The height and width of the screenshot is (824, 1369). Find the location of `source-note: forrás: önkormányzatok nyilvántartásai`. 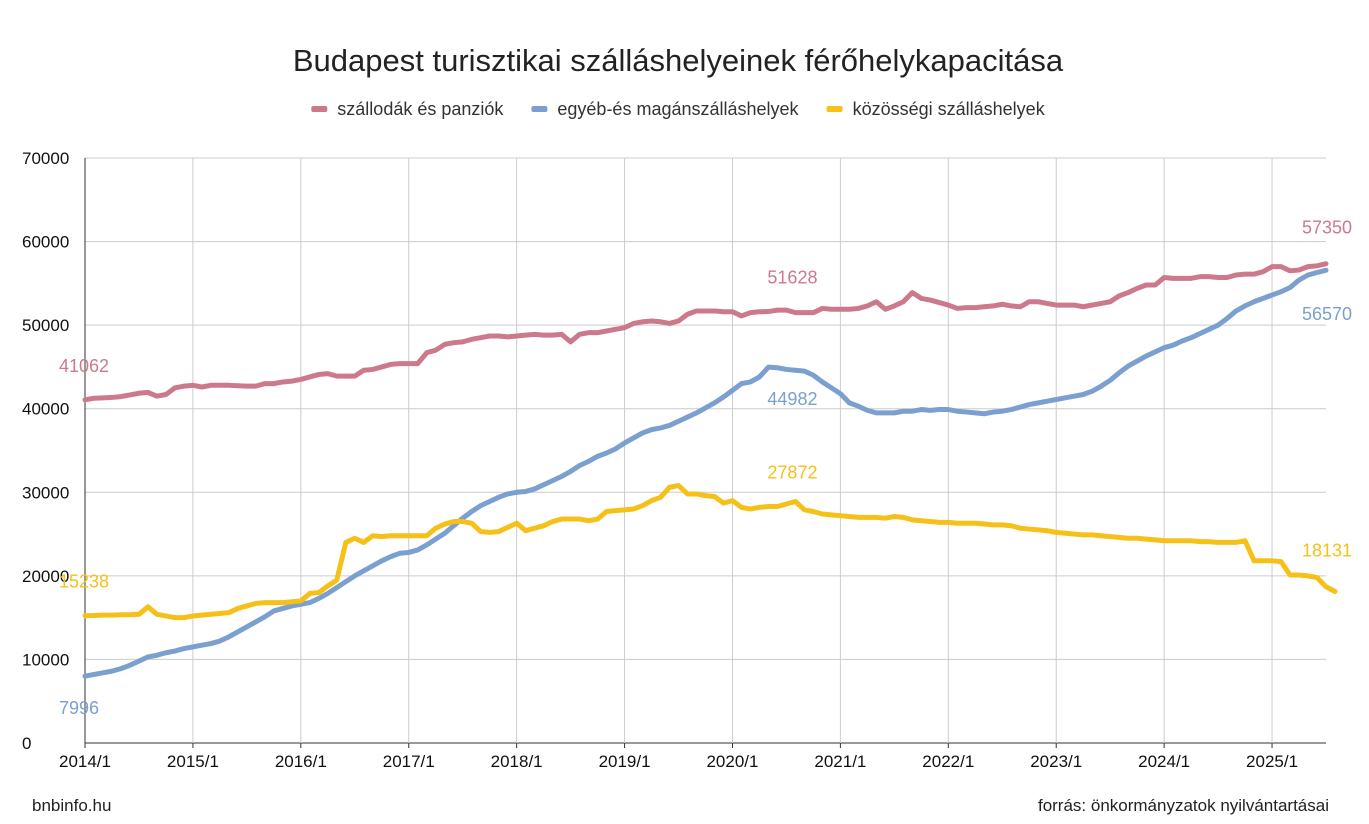

source-note: forrás: önkormányzatok nyilvántartásai is located at coordinates (1183, 805).